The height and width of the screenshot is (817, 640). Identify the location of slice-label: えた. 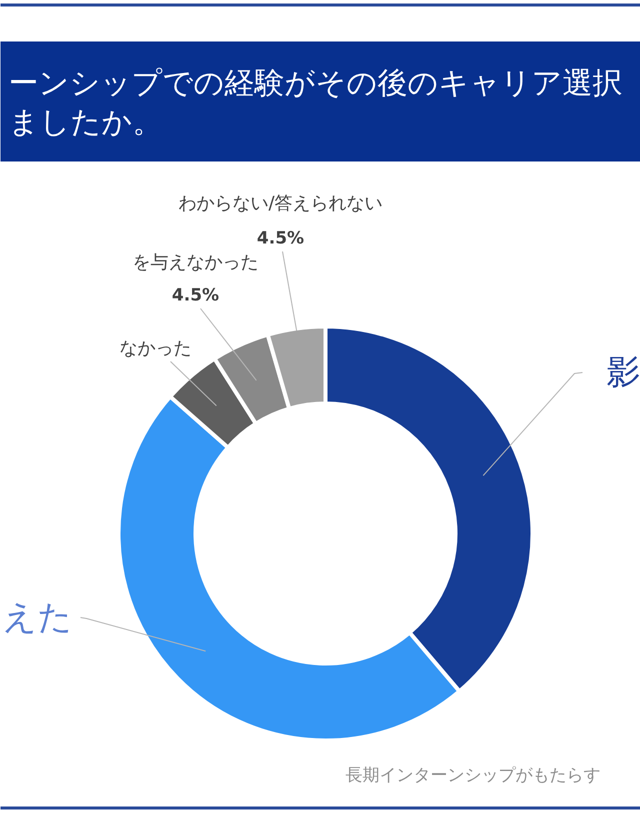
(37, 618).